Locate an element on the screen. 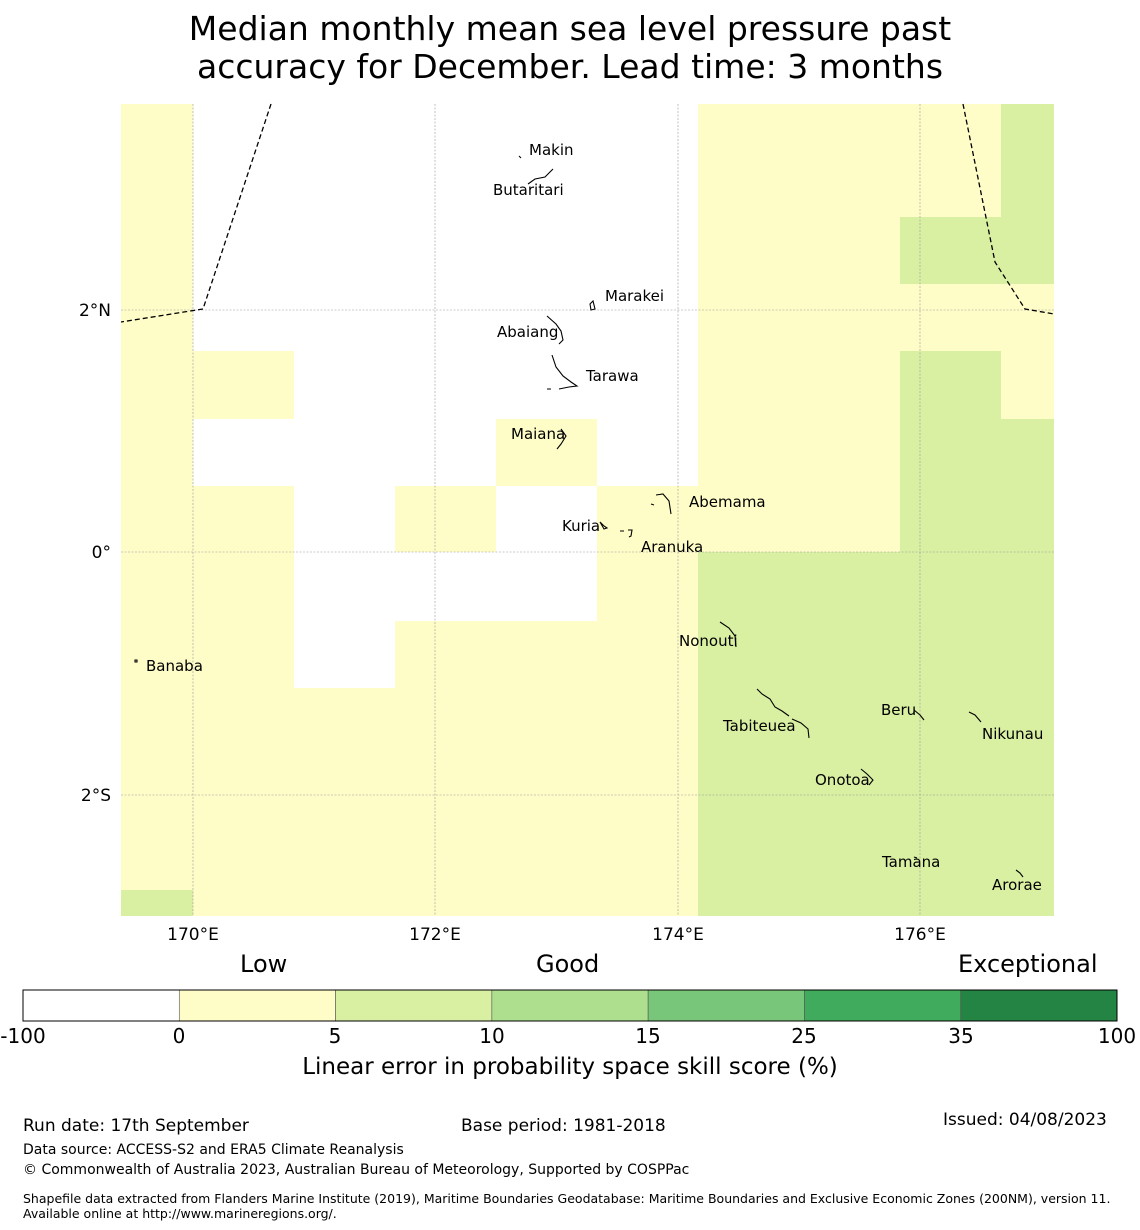  colorbar-tick: 100 is located at coordinates (1117, 1036).